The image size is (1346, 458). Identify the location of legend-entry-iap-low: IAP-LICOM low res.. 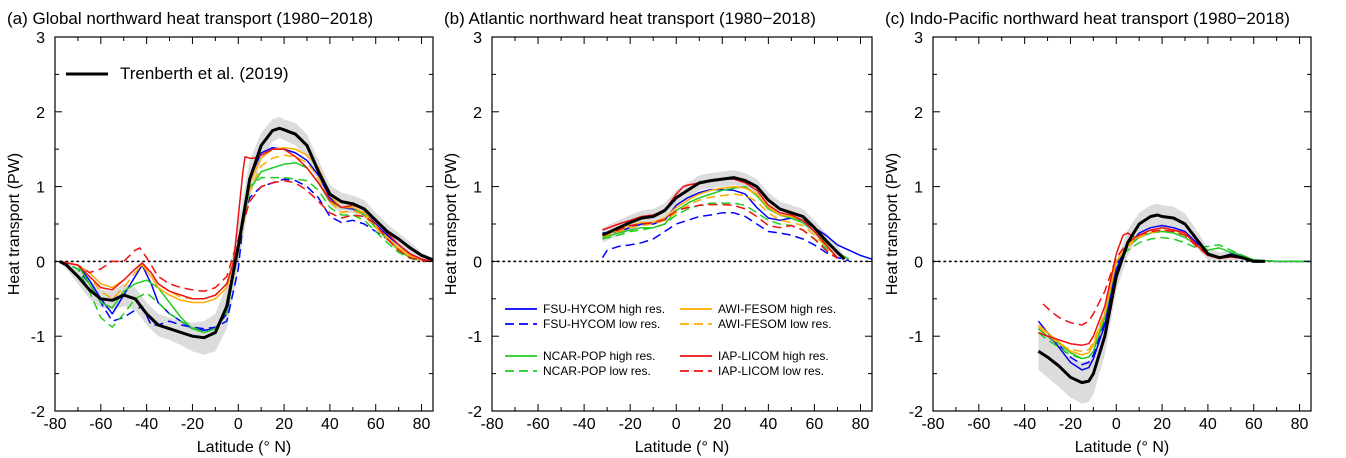
(752, 371).